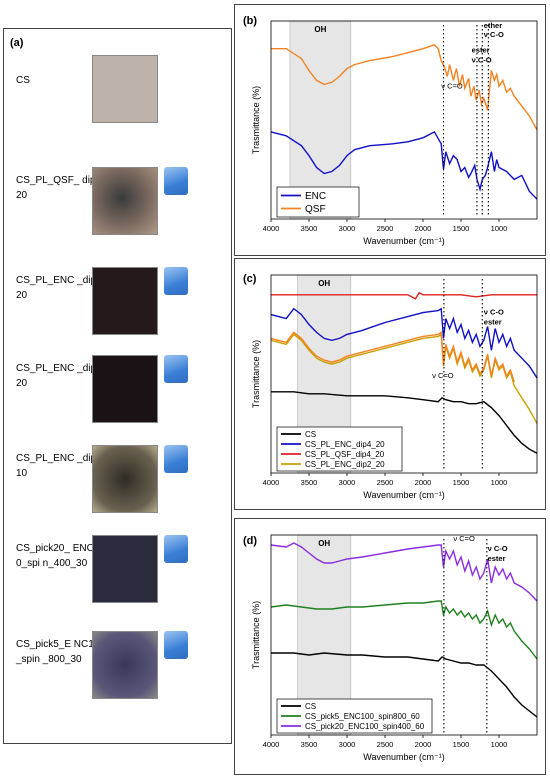  What do you see at coordinates (250, 541) in the screenshot?
I see `panel-d-label: (d)` at bounding box center [250, 541].